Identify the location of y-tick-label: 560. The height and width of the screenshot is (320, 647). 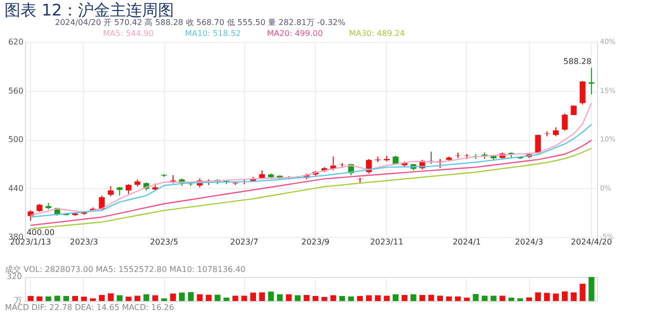
(16, 91).